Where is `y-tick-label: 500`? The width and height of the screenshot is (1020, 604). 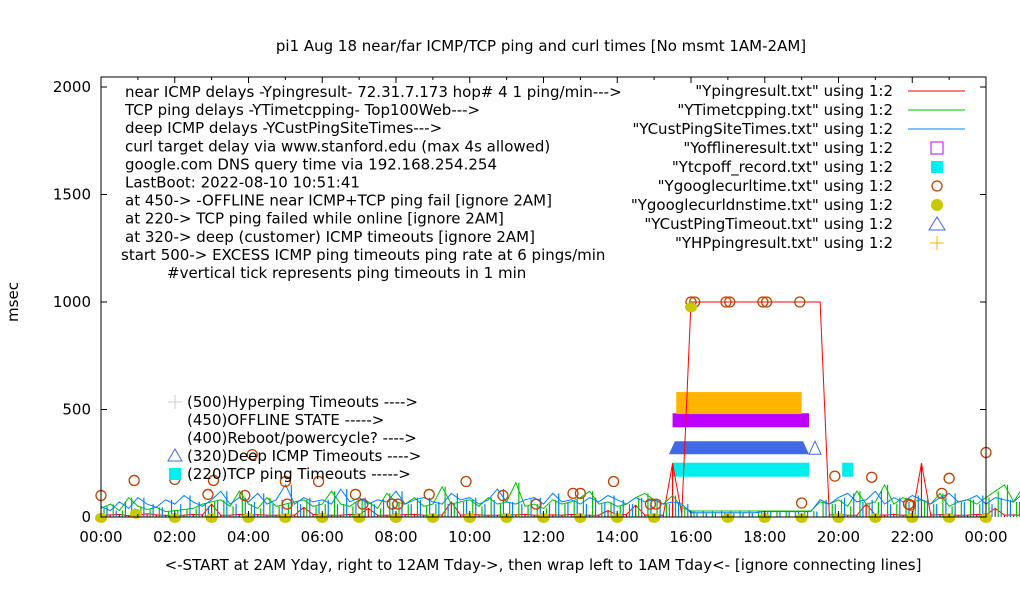 y-tick-label: 500 is located at coordinates (76, 410).